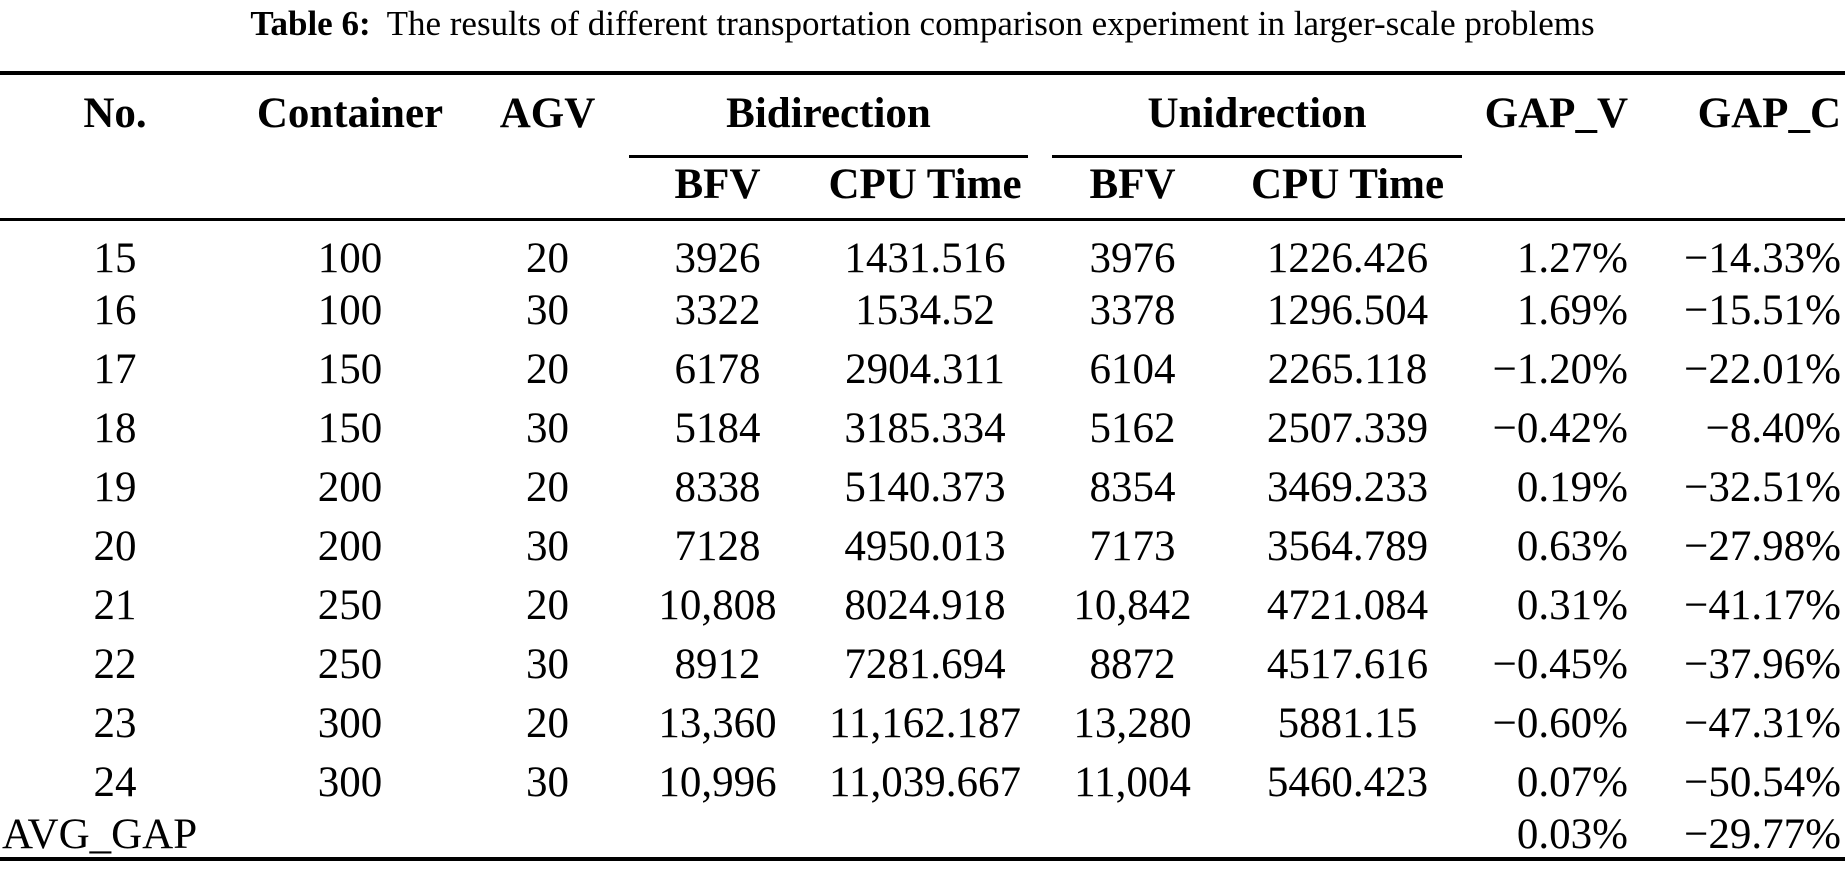 The height and width of the screenshot is (886, 1845). Describe the element at coordinates (115, 258) in the screenshot. I see `cell-no: 15` at that location.